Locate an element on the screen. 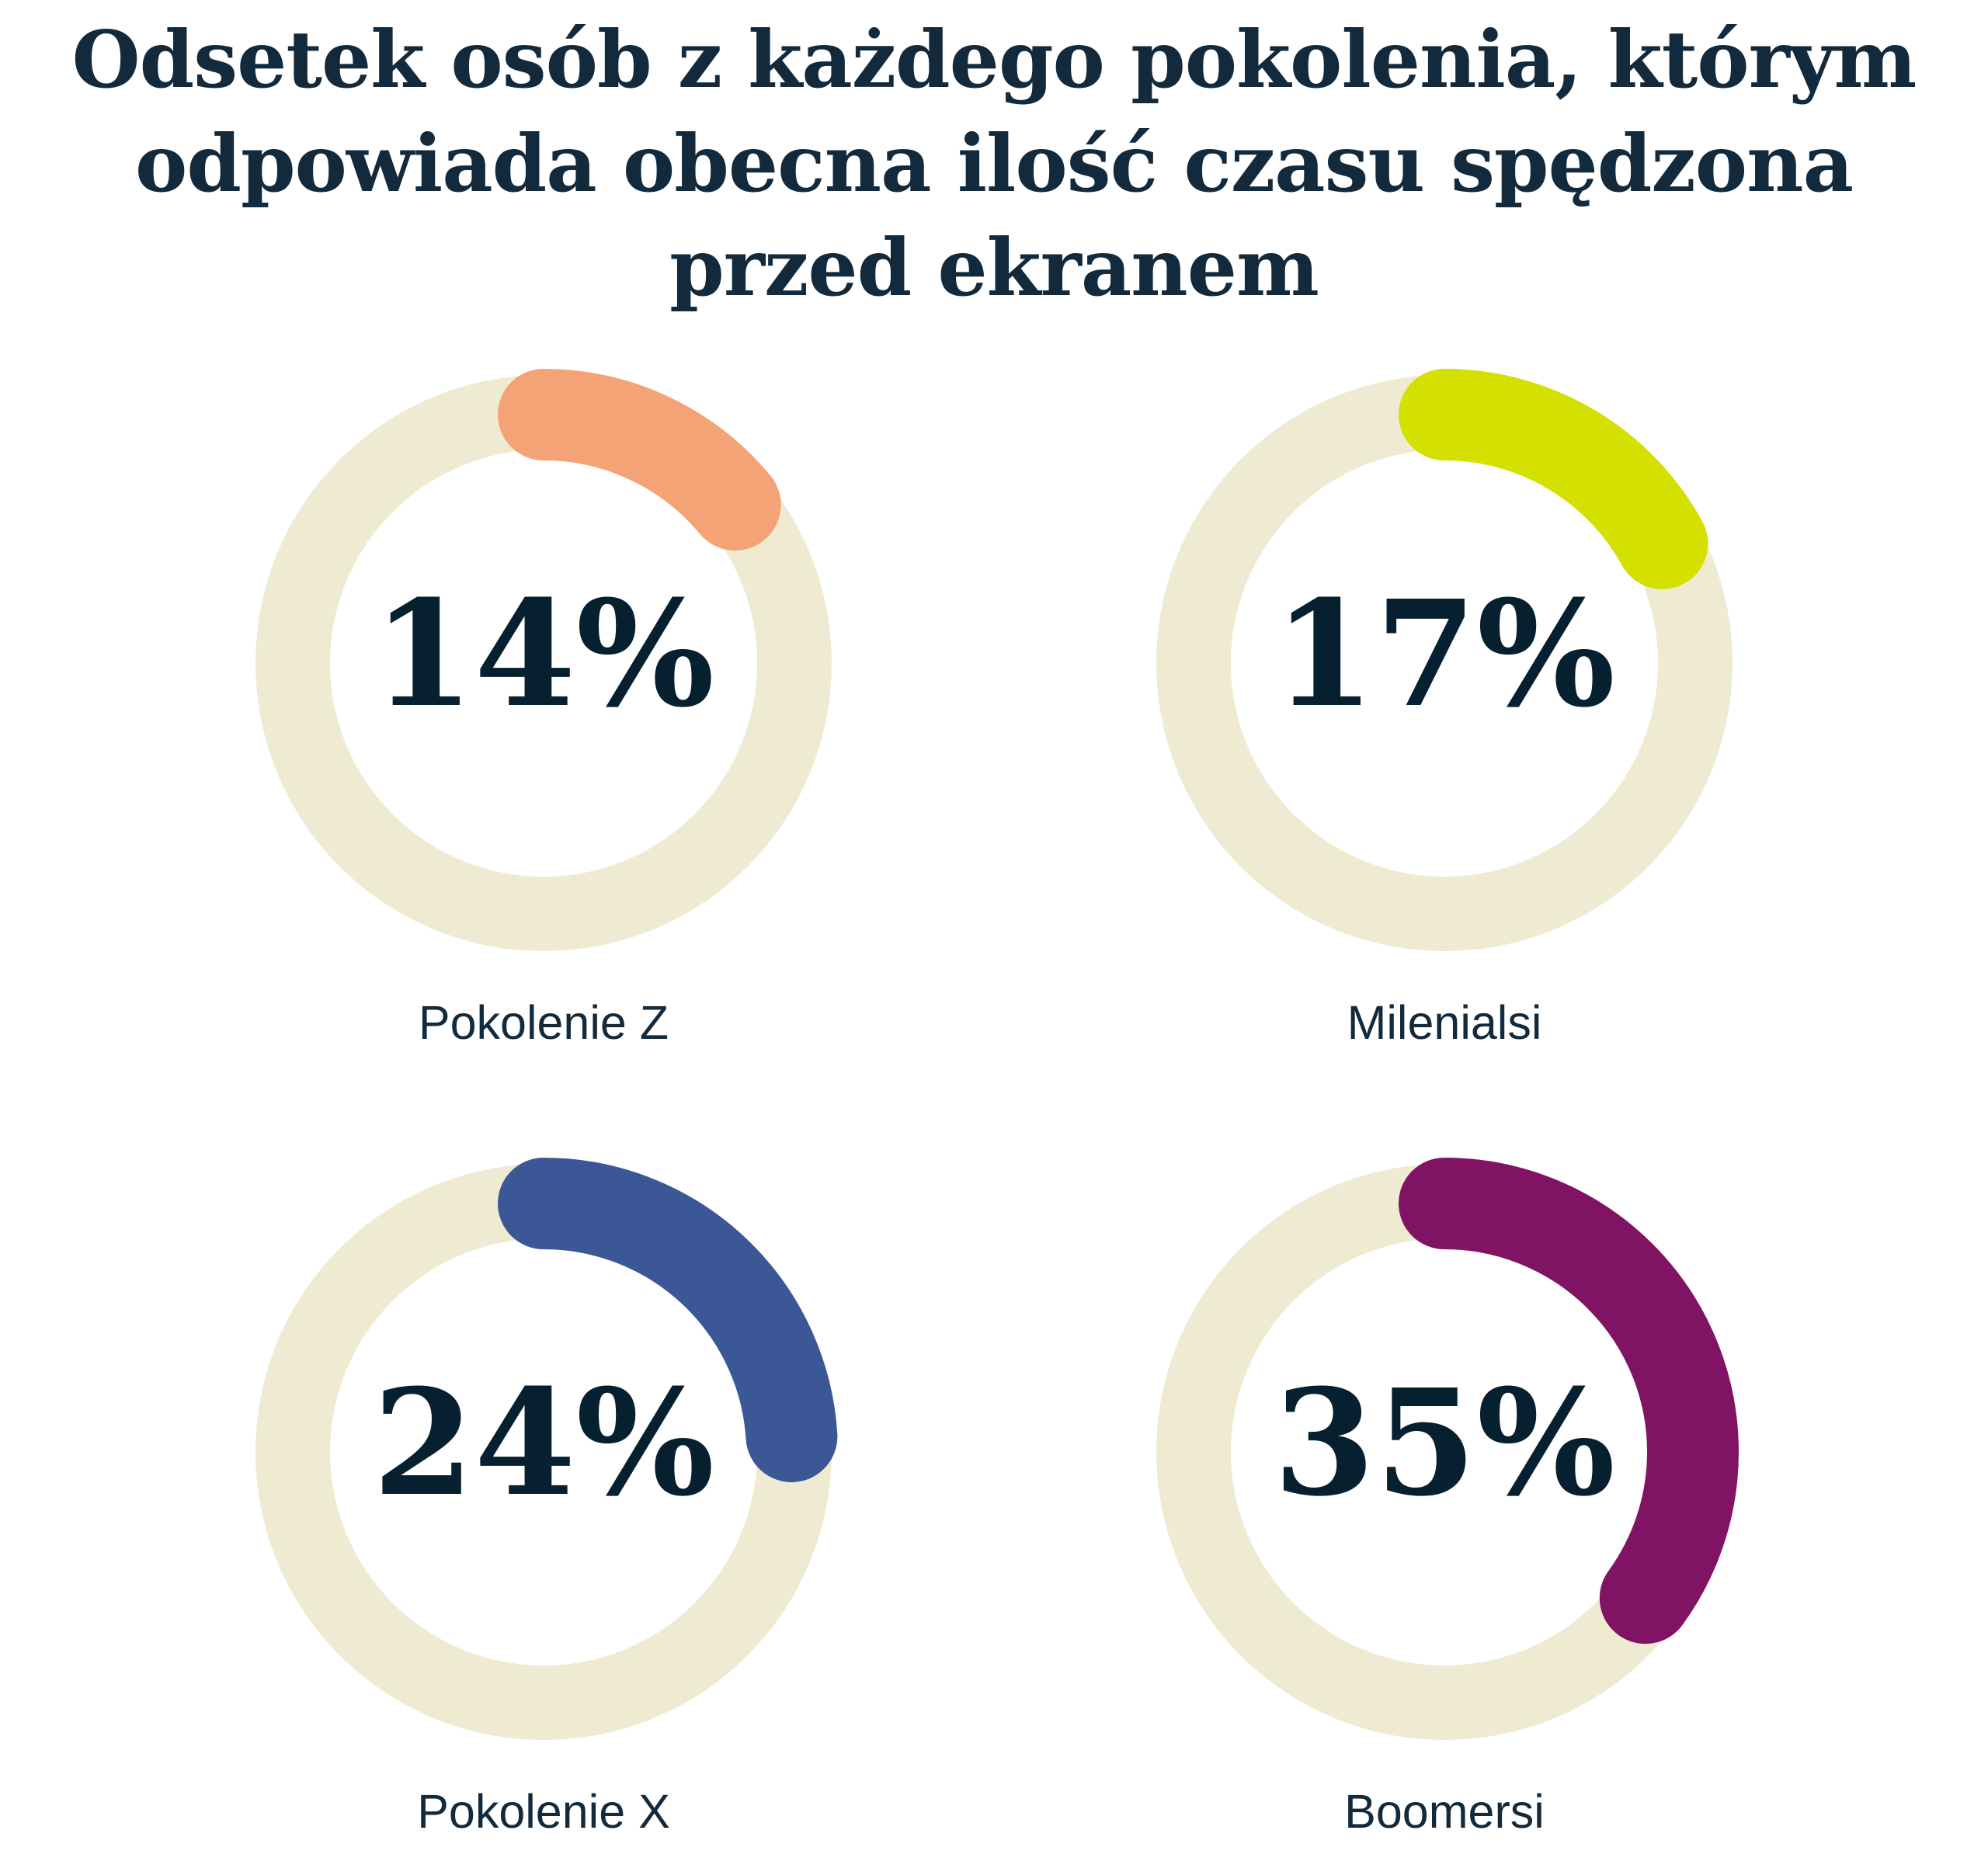 This screenshot has width=1988, height=1865. donut-cell-boomersi: 35% Boomersi is located at coordinates (1444, 1498).